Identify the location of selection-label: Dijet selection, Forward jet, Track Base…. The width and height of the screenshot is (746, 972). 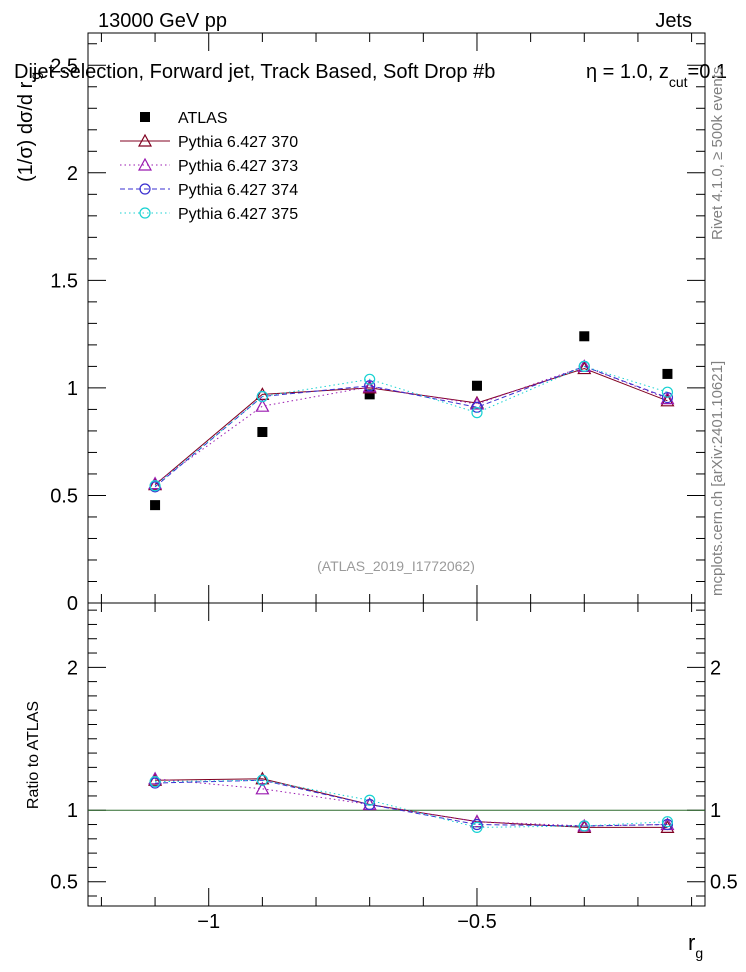
(254, 72).